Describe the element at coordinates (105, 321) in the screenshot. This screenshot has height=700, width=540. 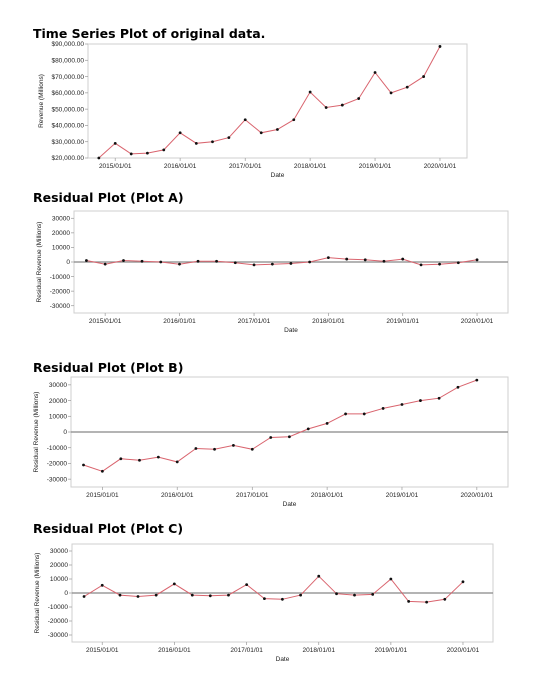
I see `x-tick-label: 2015/01/01` at that location.